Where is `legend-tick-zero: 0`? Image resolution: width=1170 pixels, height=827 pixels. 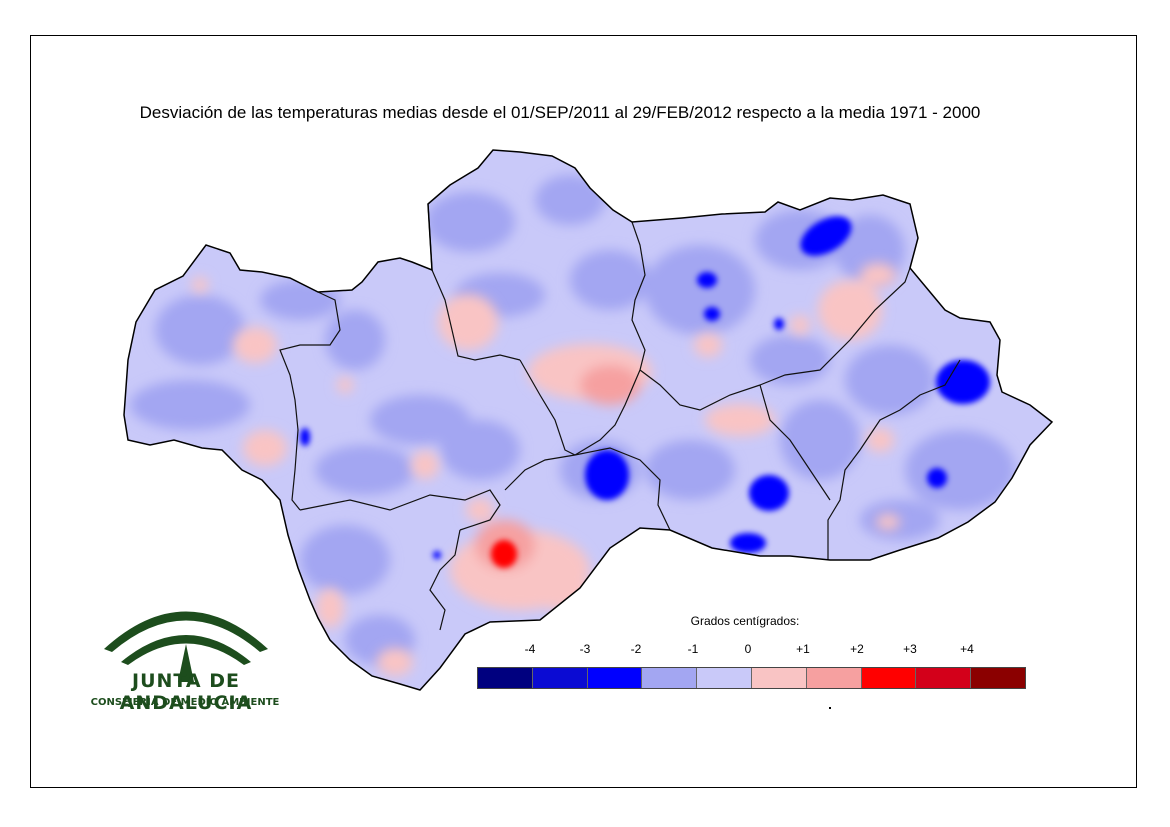 legend-tick-zero: 0 is located at coordinates (748, 649).